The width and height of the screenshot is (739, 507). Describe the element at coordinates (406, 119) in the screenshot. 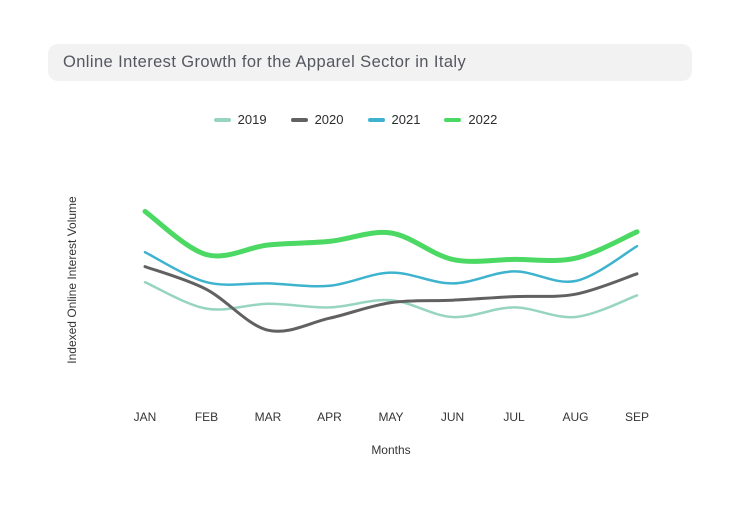

I see `legend-label: 2021` at that location.